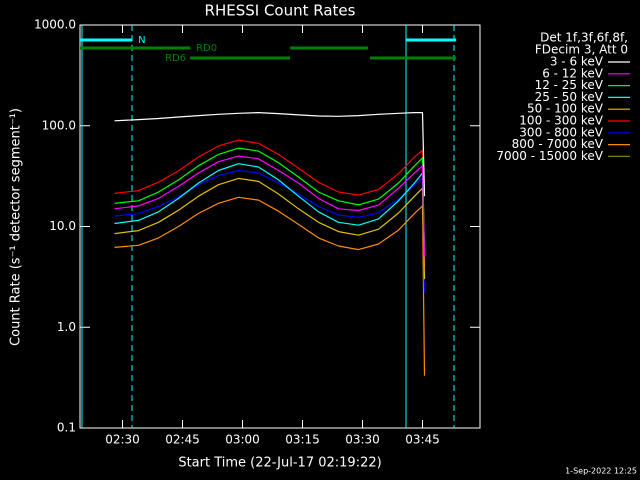 The height and width of the screenshot is (480, 640). What do you see at coordinates (577, 62) in the screenshot?
I see `legend-label: 3 - 6 keV` at bounding box center [577, 62].